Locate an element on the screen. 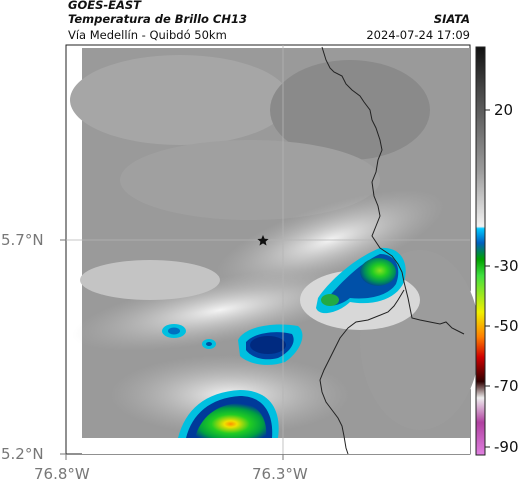  colorbar-label-minus50: -50 is located at coordinates (506, 326).